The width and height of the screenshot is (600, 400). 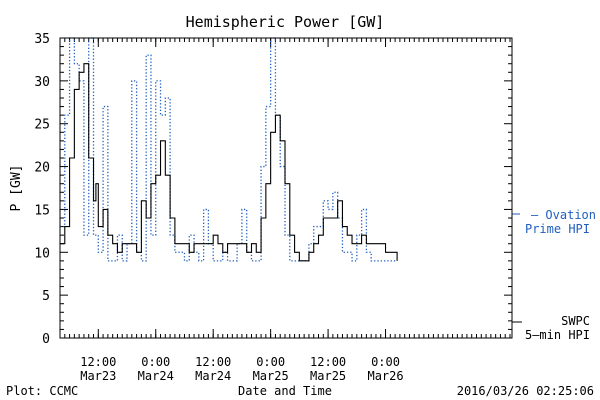 I want to click on chart-title: Hemispheric Power [GW], so click(x=285, y=22).